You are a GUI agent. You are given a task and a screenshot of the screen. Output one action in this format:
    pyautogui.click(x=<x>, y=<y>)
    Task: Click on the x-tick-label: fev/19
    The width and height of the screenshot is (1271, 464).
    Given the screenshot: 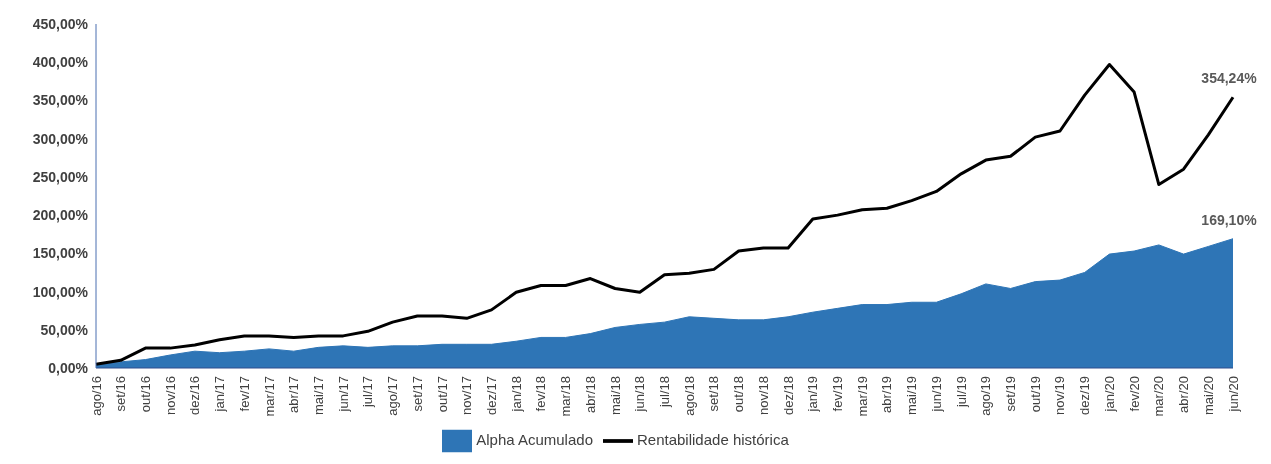 What is the action you would take?
    pyautogui.click(x=838, y=394)
    